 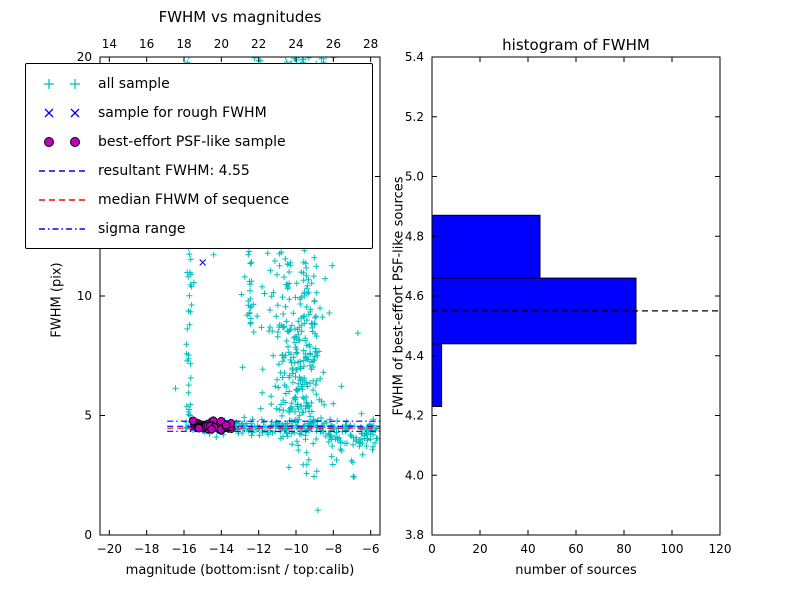 What do you see at coordinates (720, 549) in the screenshot?
I see `svg-text: 120` at bounding box center [720, 549].